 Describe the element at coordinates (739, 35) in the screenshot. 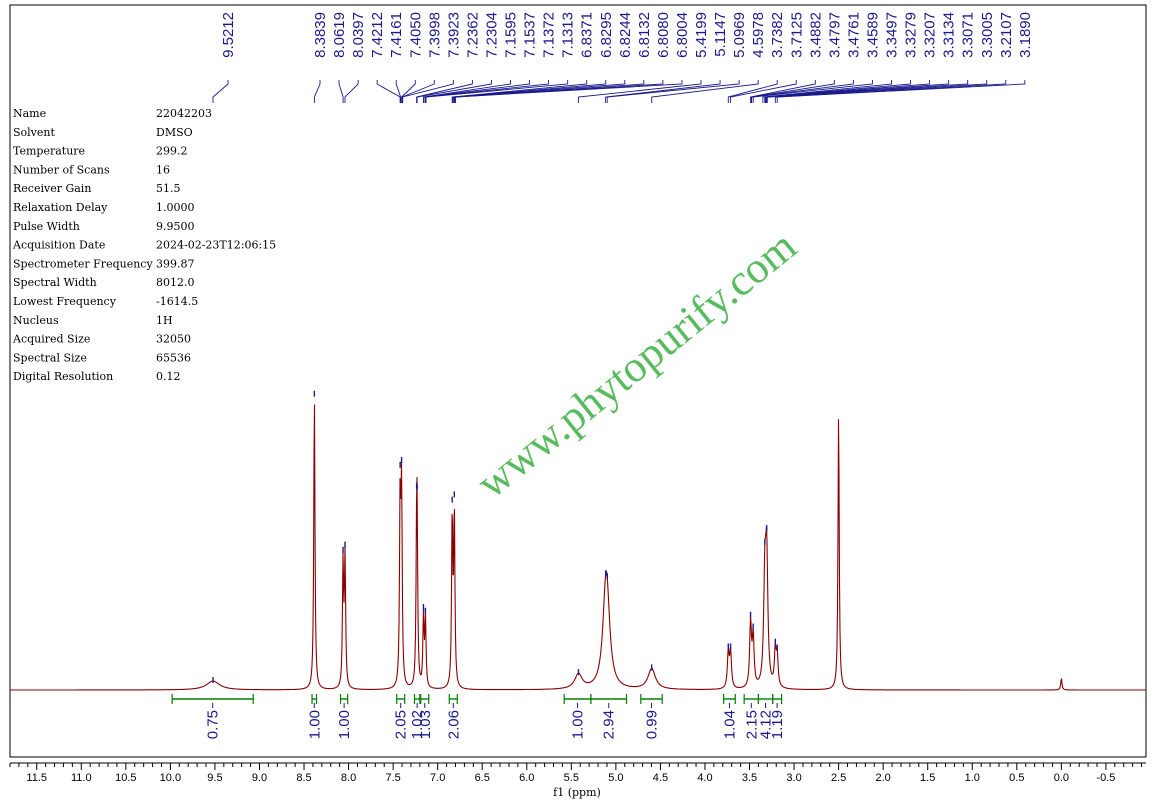

I see `peak-label: 5.0969` at that location.